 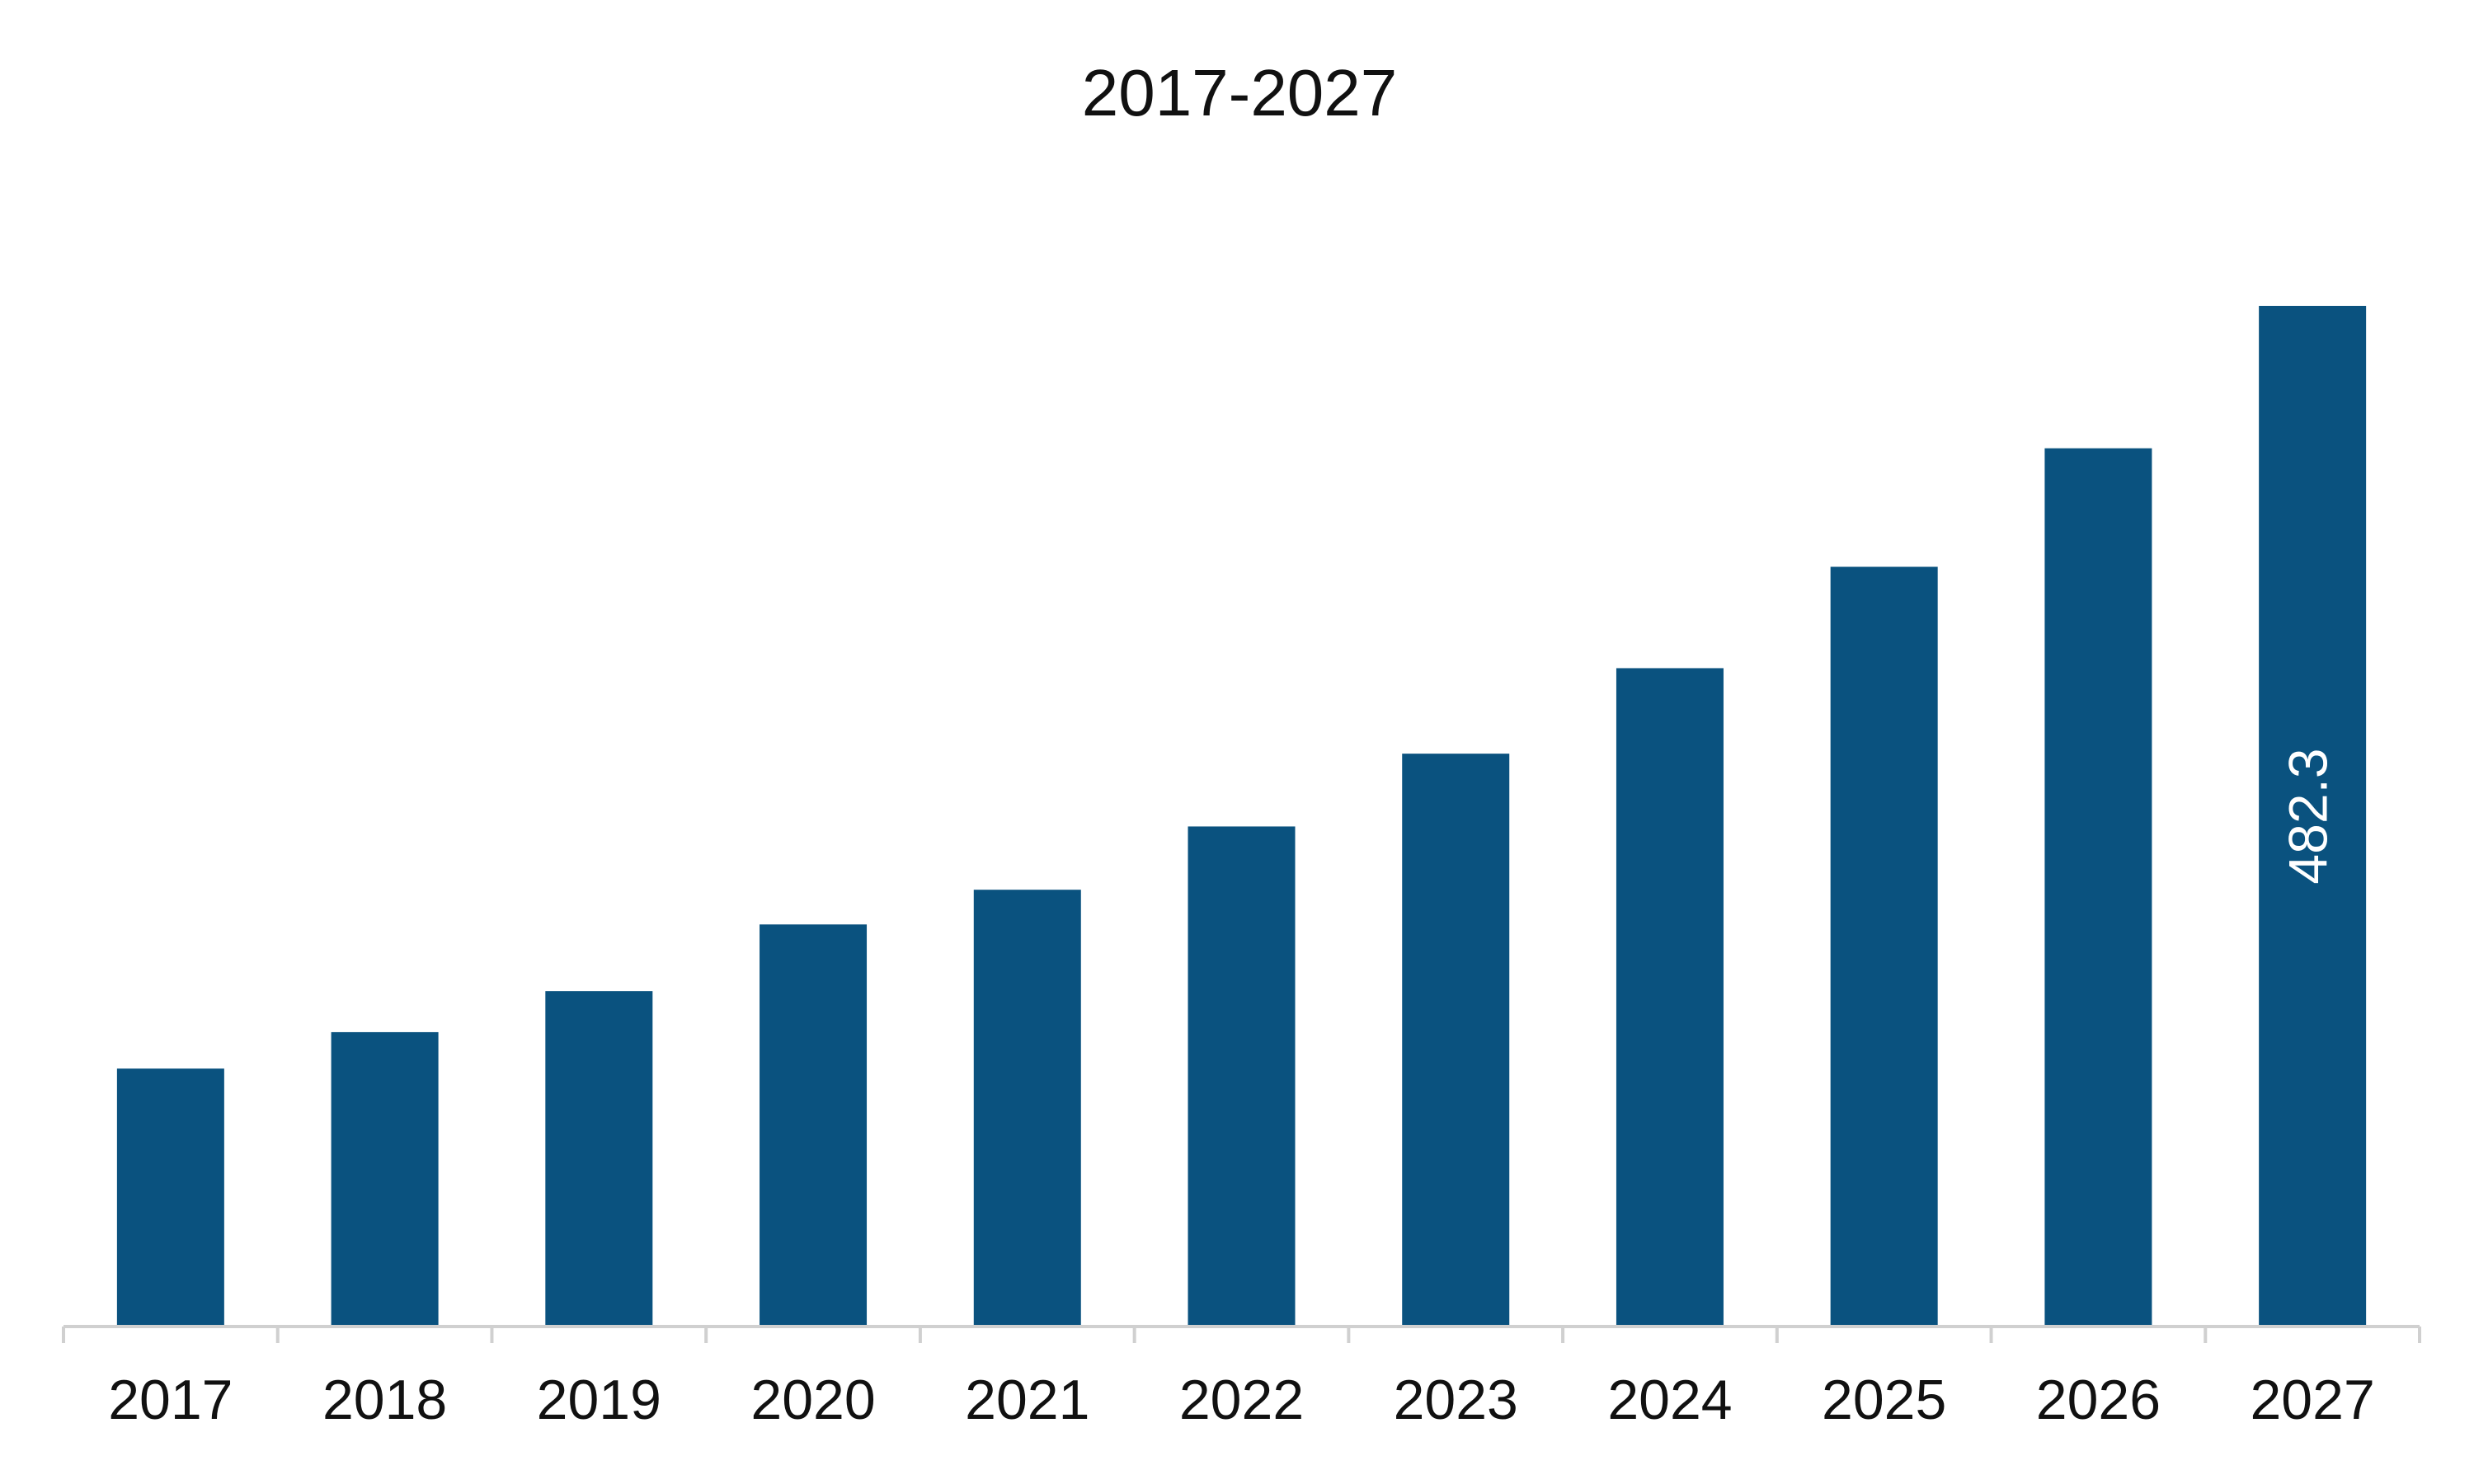 What do you see at coordinates (599, 1400) in the screenshot?
I see `x-tick-label: 2019` at bounding box center [599, 1400].